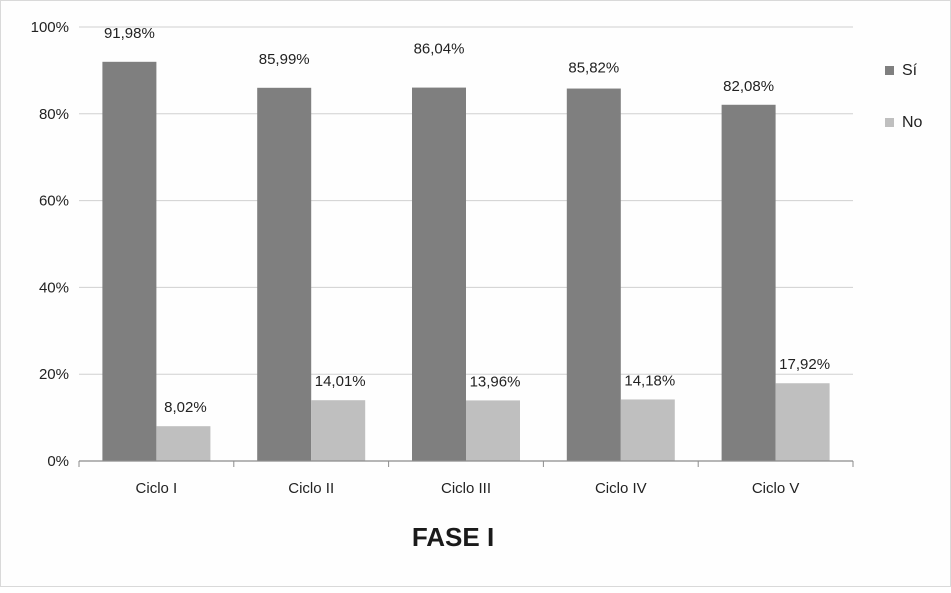 Image resolution: width=951 pixels, height=593 pixels. I want to click on category-label: Ciclo V, so click(776, 488).